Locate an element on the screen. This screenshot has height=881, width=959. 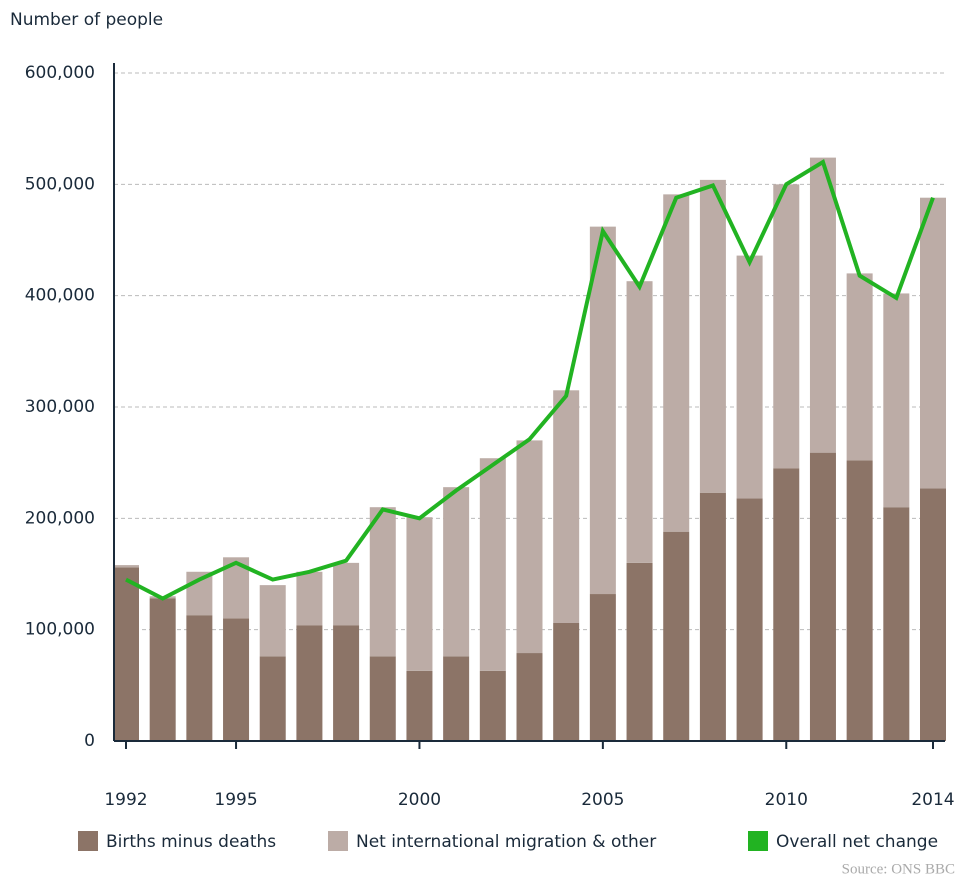
y-tick-label: 200,000 is located at coordinates (60, 518).